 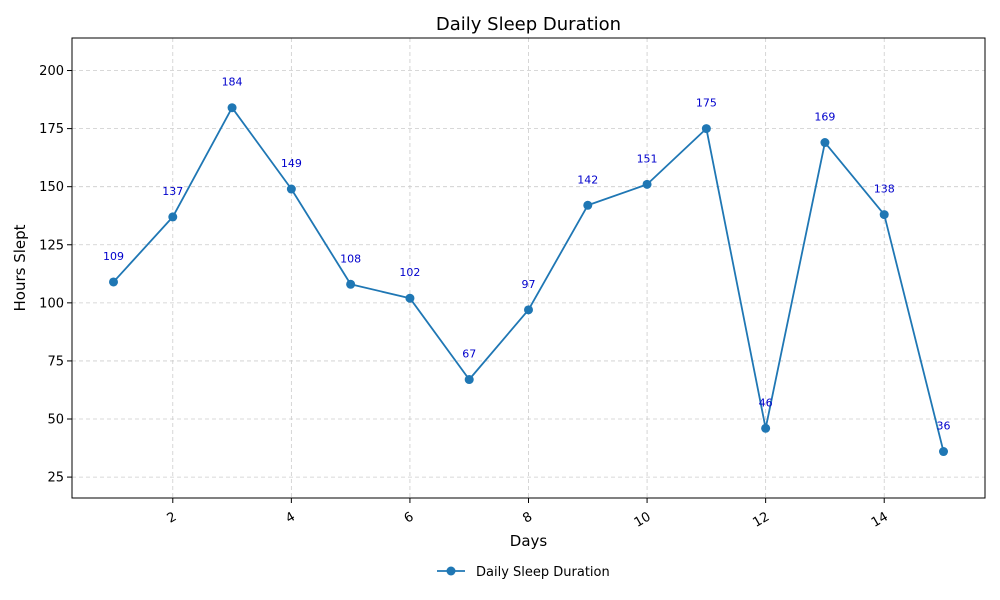 What do you see at coordinates (232, 82) in the screenshot?
I see `data-label: 184` at bounding box center [232, 82].